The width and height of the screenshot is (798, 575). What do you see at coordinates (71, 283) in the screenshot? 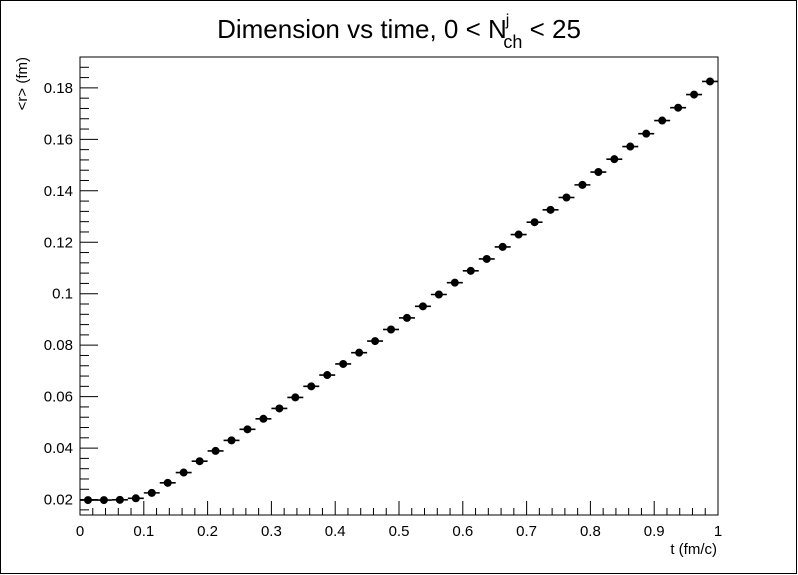
I see `y-axis: 0.02 0.04 0.06 0.08 0.1 0.12 0.14 0.16 0.18` at bounding box center [71, 283].